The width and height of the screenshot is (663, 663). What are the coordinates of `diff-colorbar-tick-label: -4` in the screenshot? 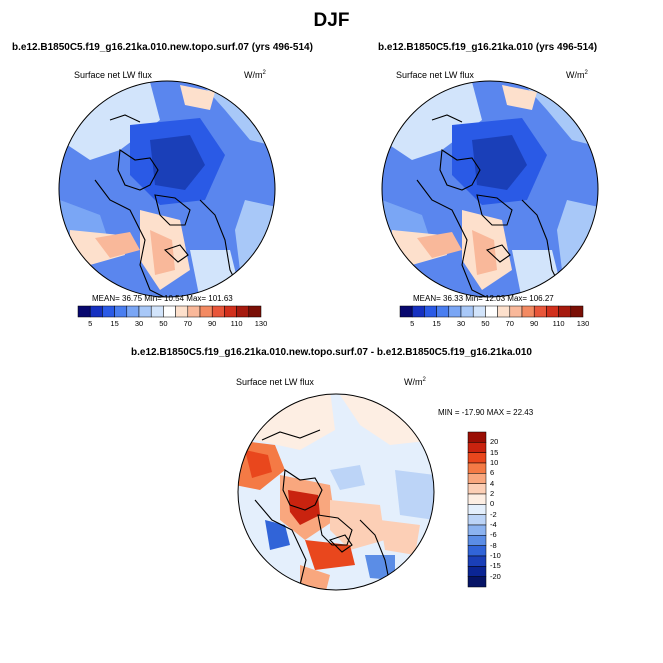 It's located at (493, 524).